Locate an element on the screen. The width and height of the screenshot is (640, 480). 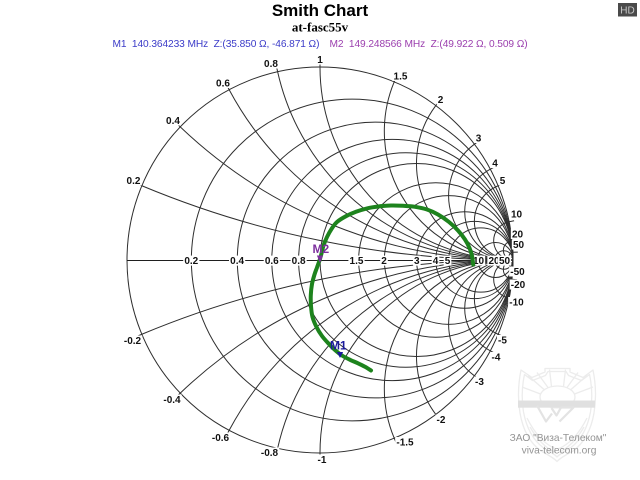
svg-text: M2 is located at coordinates (321, 249).